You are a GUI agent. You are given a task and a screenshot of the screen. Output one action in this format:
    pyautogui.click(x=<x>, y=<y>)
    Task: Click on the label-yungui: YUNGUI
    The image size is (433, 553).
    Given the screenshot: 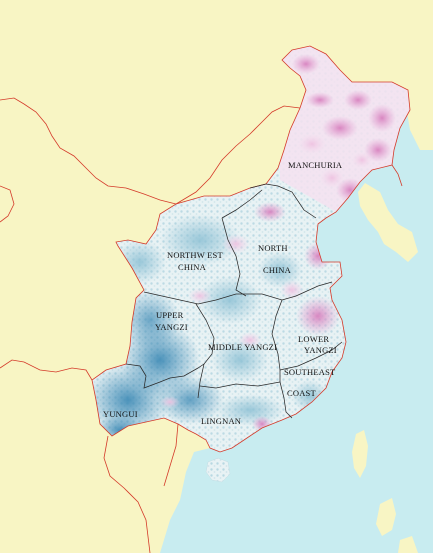 What is the action you would take?
    pyautogui.click(x=120, y=414)
    